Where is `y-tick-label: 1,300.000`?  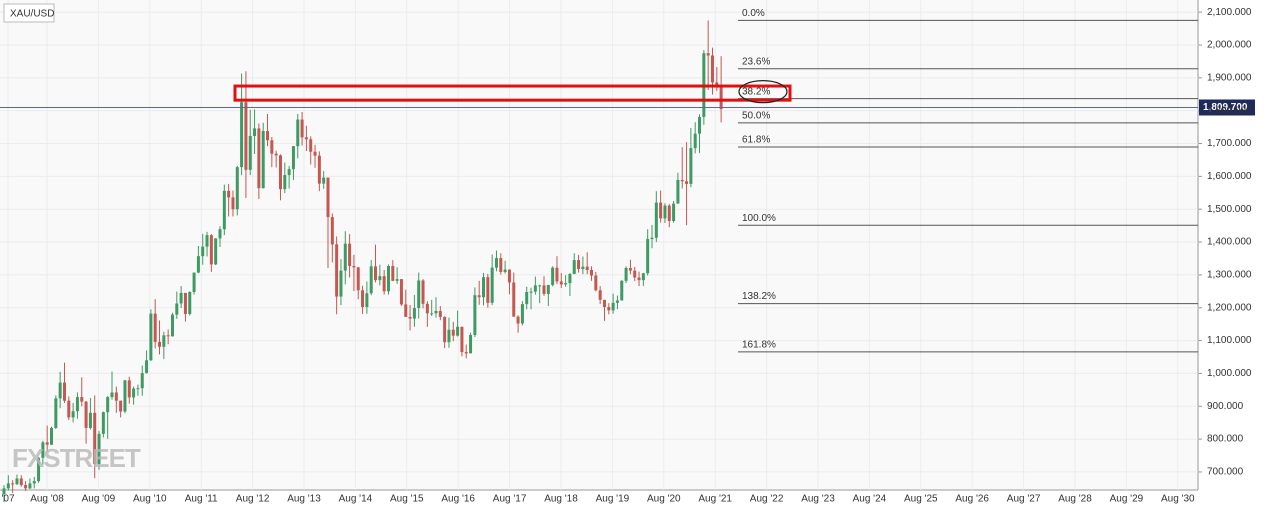
y-tick-label: 1,300.000 is located at coordinates (1229, 275).